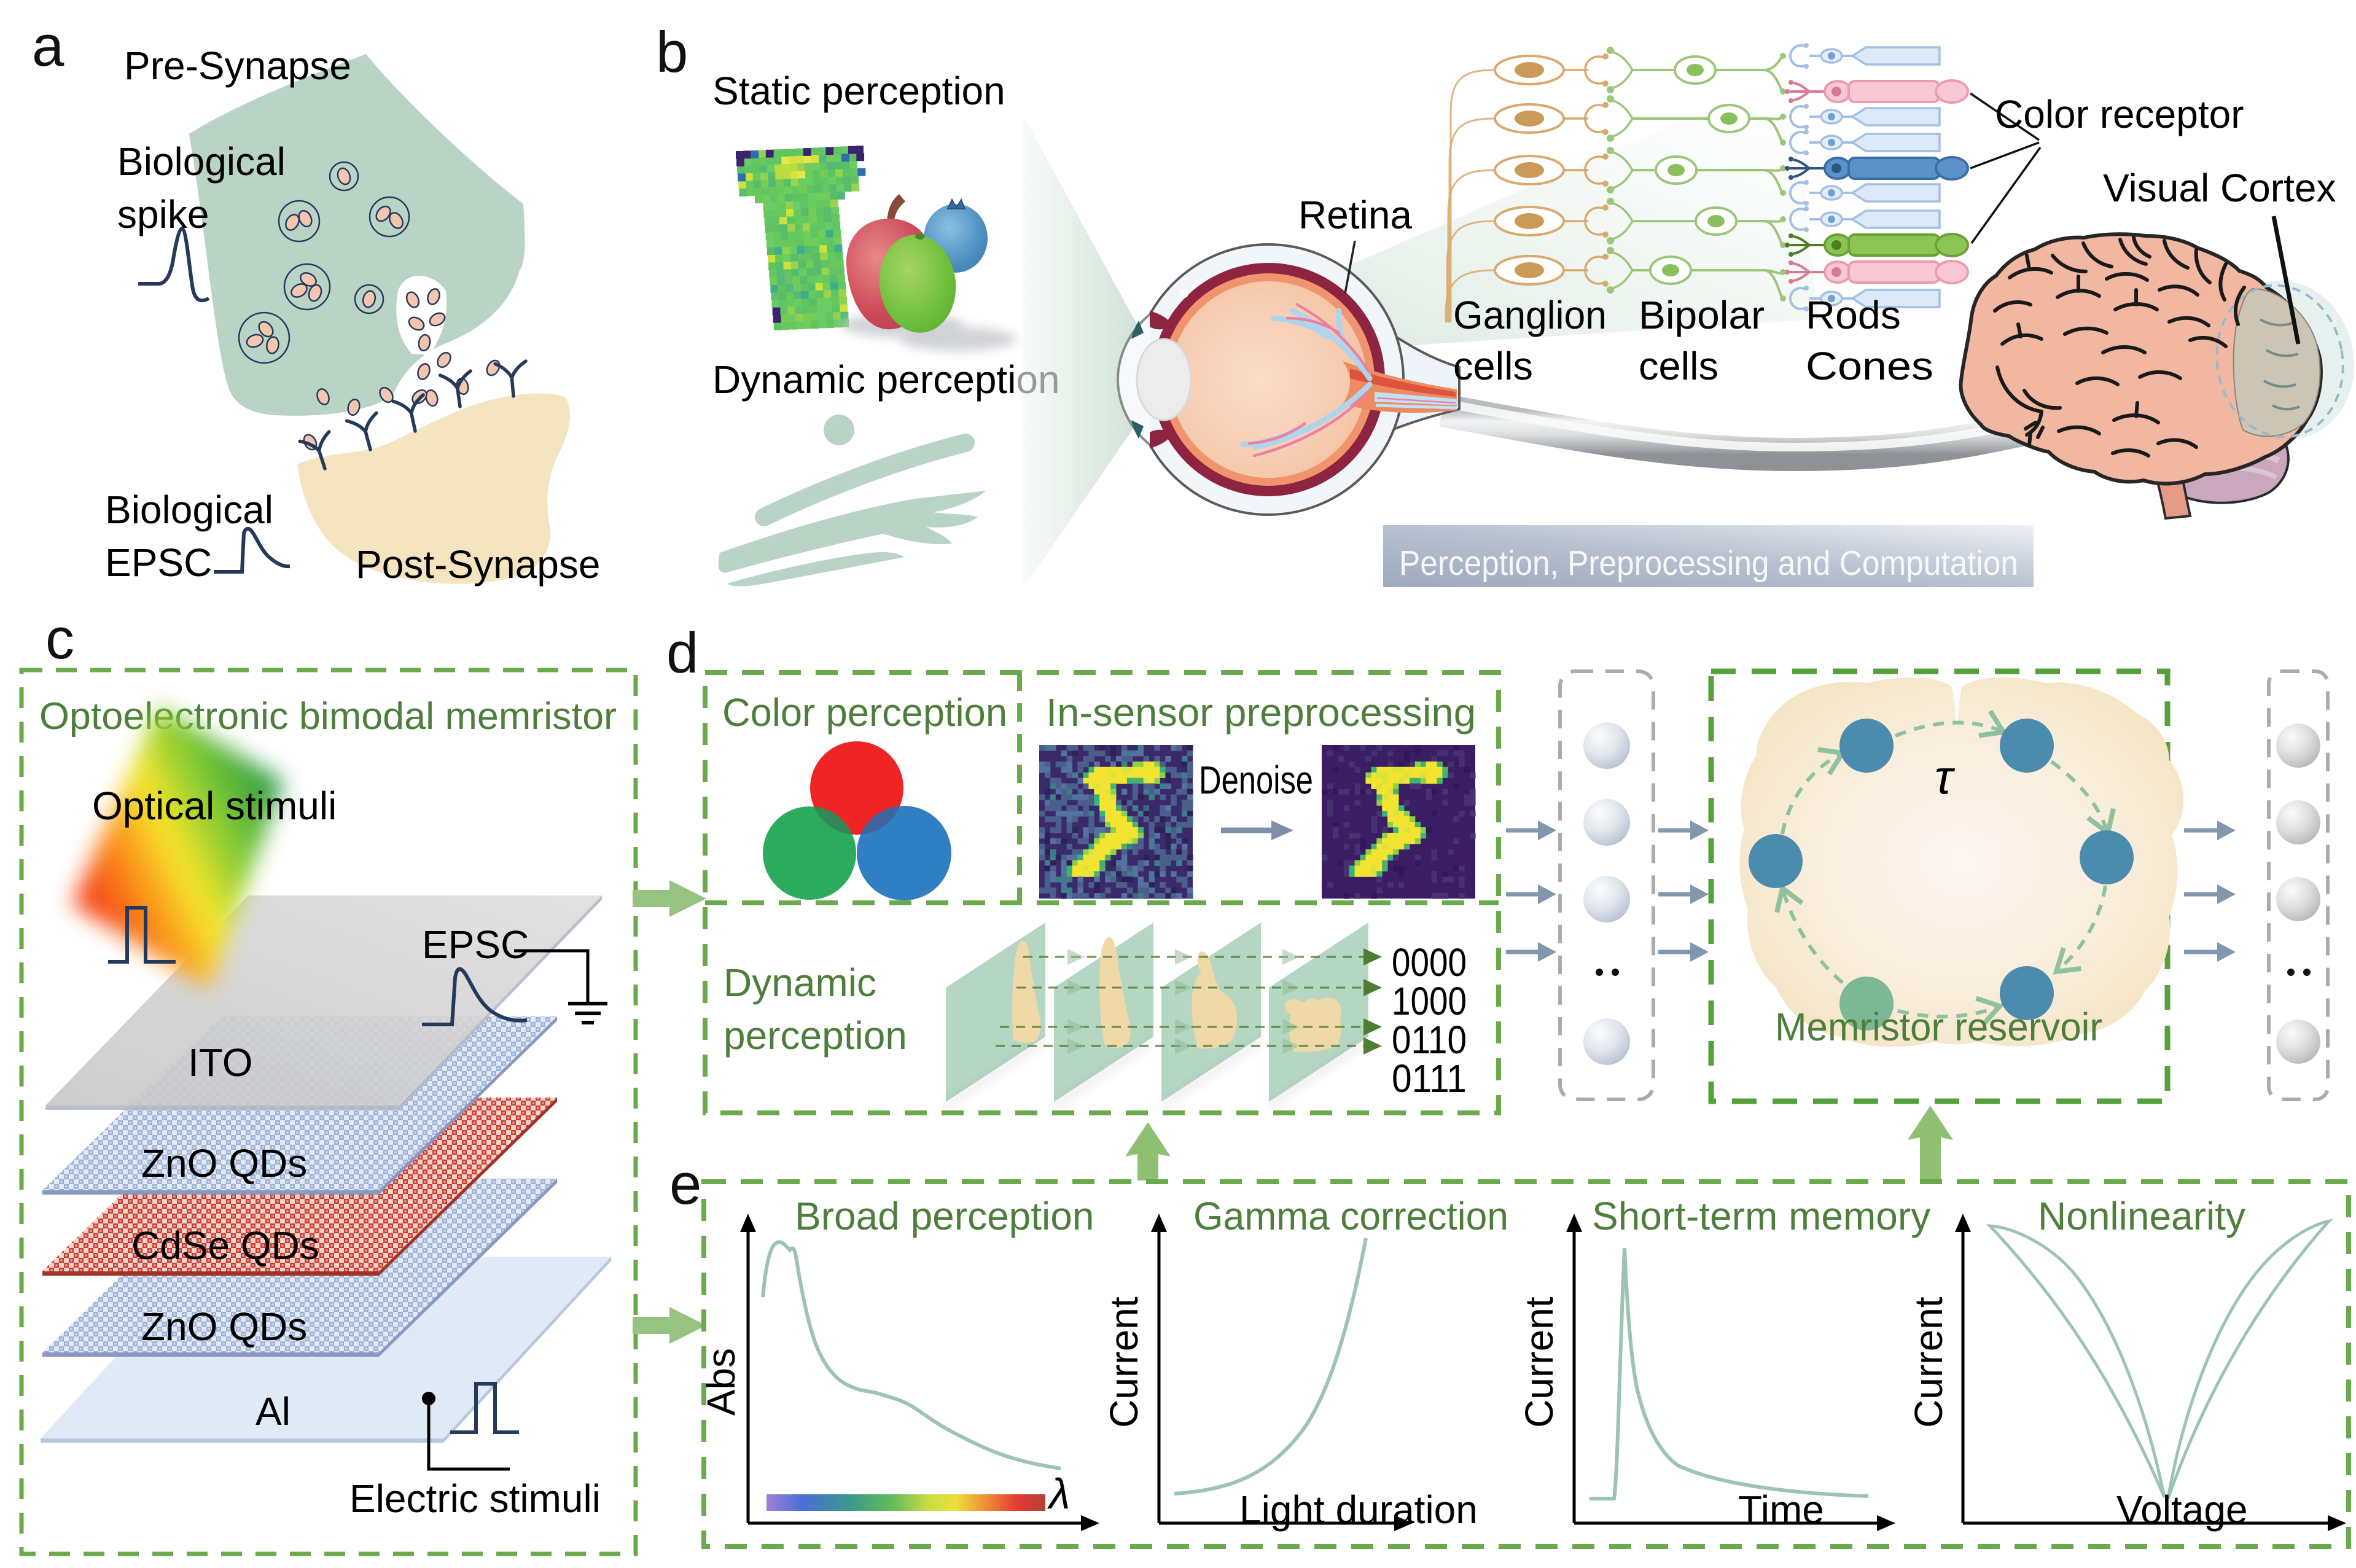 This screenshot has height=1568, width=2356. I want to click on svg-text: 0110, so click(1429, 1040).